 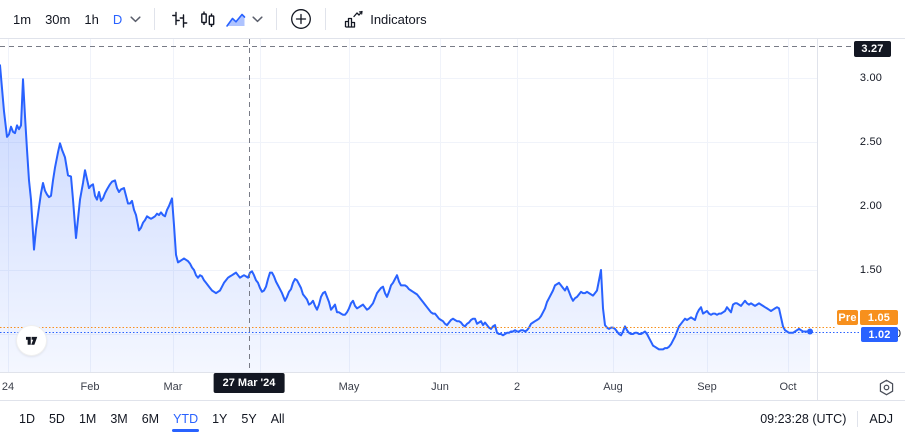 What do you see at coordinates (248, 419) in the screenshot?
I see `range-button-5y: 5Y` at bounding box center [248, 419].